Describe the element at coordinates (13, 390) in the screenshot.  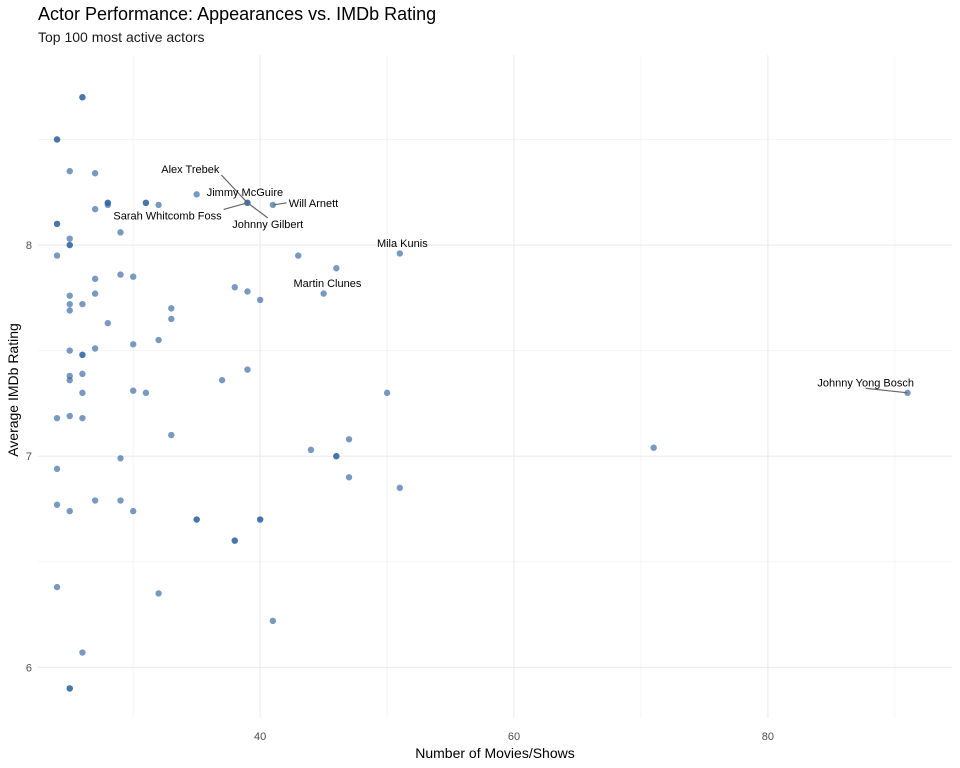
I see `y-axis-title: Average IMDb Rating` at that location.